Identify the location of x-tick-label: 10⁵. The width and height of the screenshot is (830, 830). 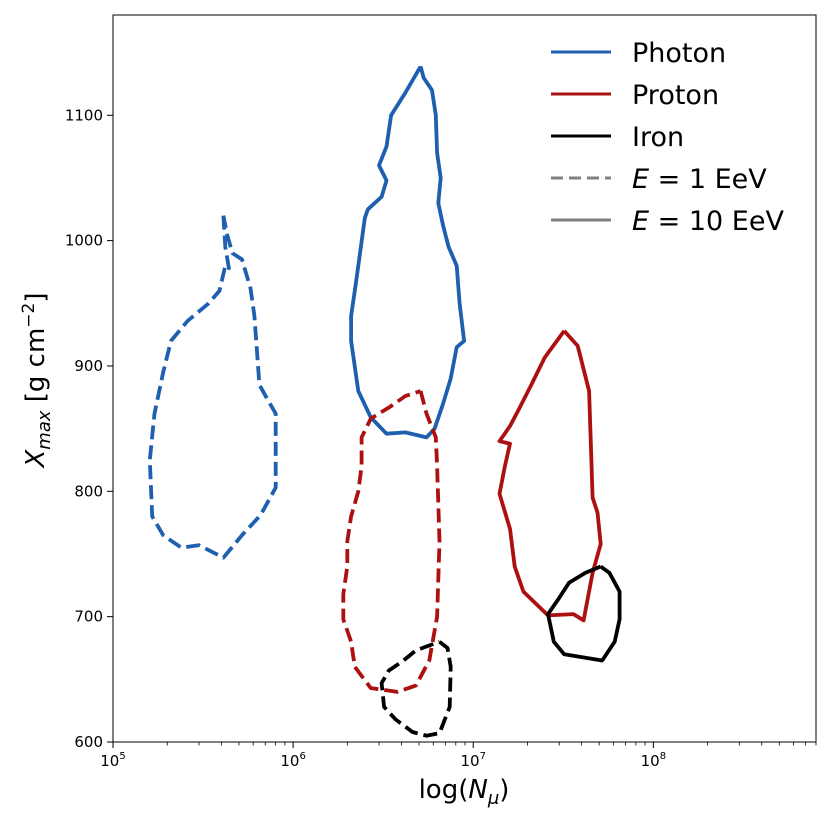
(112, 760).